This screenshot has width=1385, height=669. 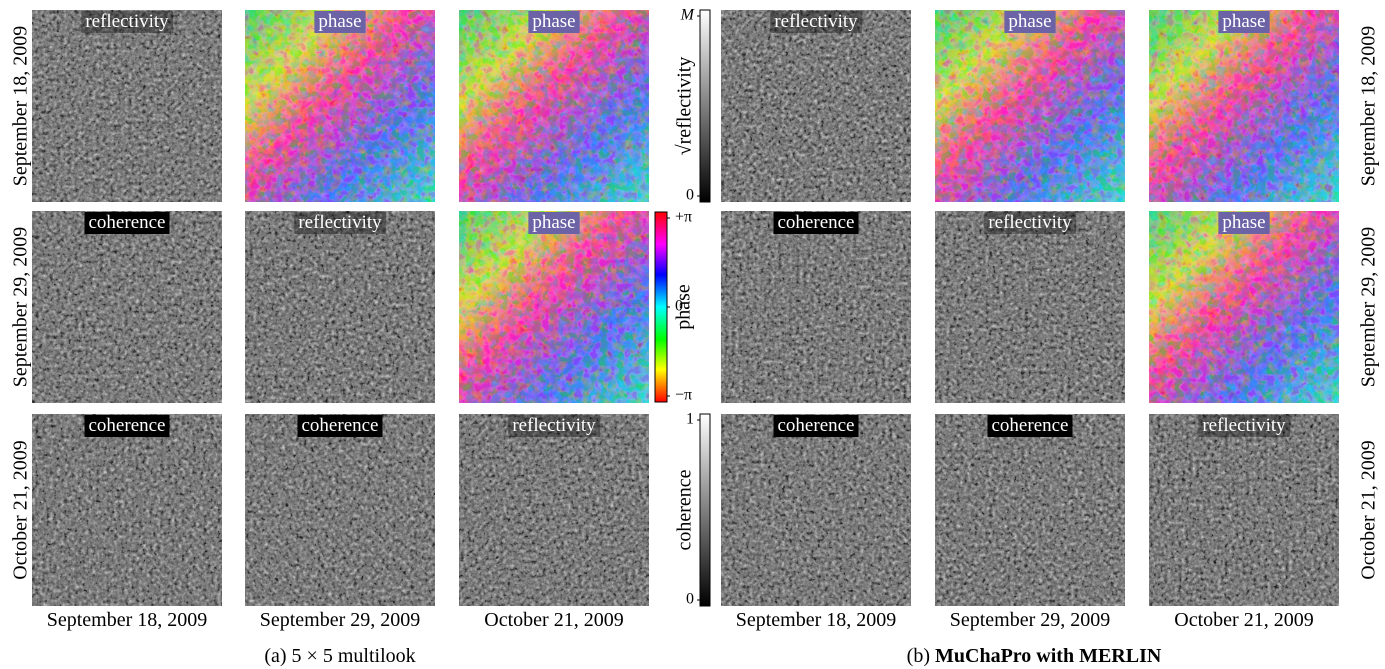 I want to click on caption: (a) 5 × 5 multilook, so click(x=339, y=656).